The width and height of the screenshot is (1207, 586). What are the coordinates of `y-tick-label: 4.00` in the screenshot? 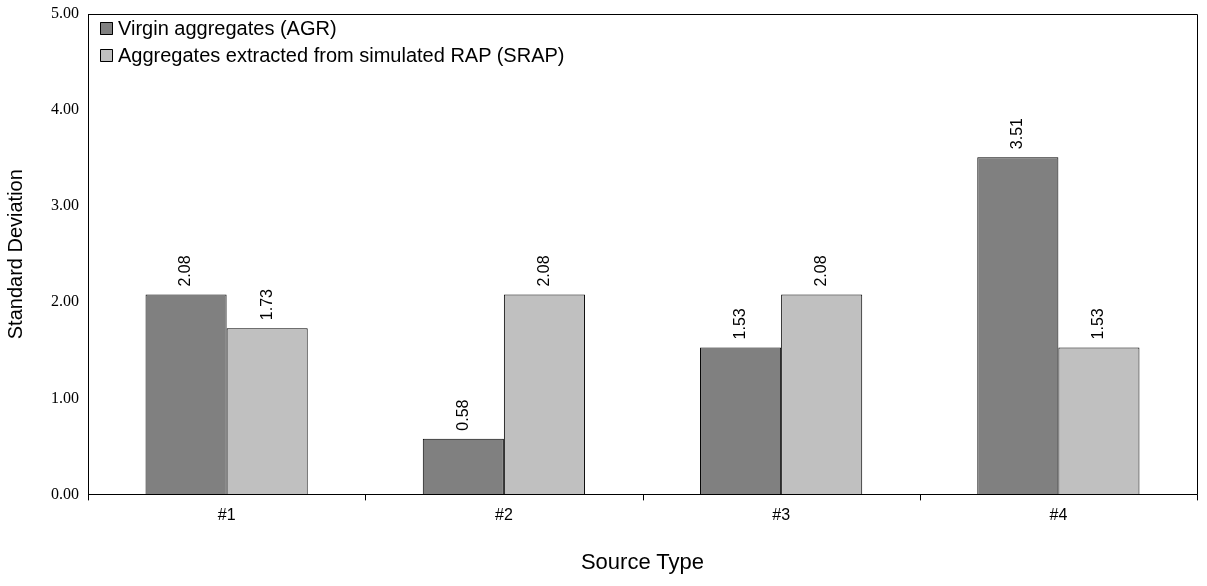 It's located at (65, 109).